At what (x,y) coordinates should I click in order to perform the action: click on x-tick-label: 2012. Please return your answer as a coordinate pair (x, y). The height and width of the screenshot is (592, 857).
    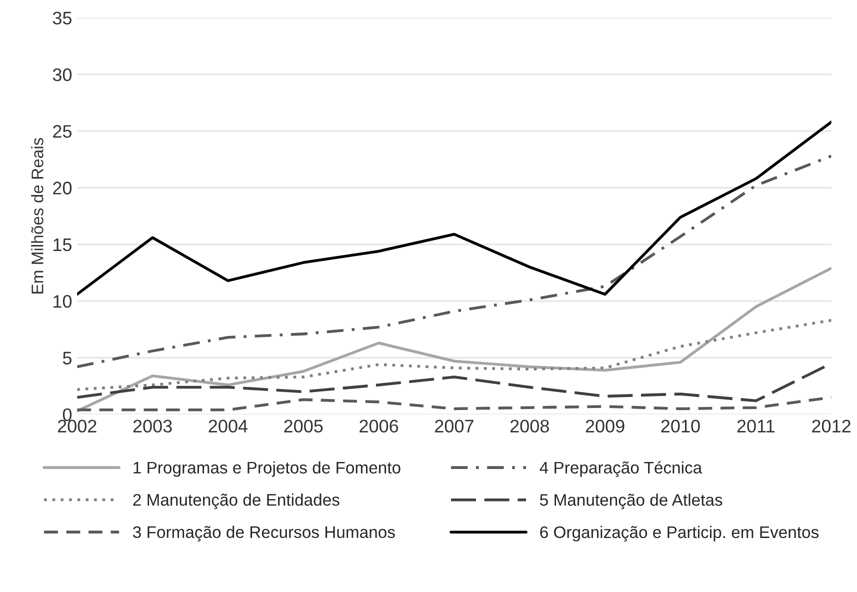
    Looking at the image, I should click on (831, 426).